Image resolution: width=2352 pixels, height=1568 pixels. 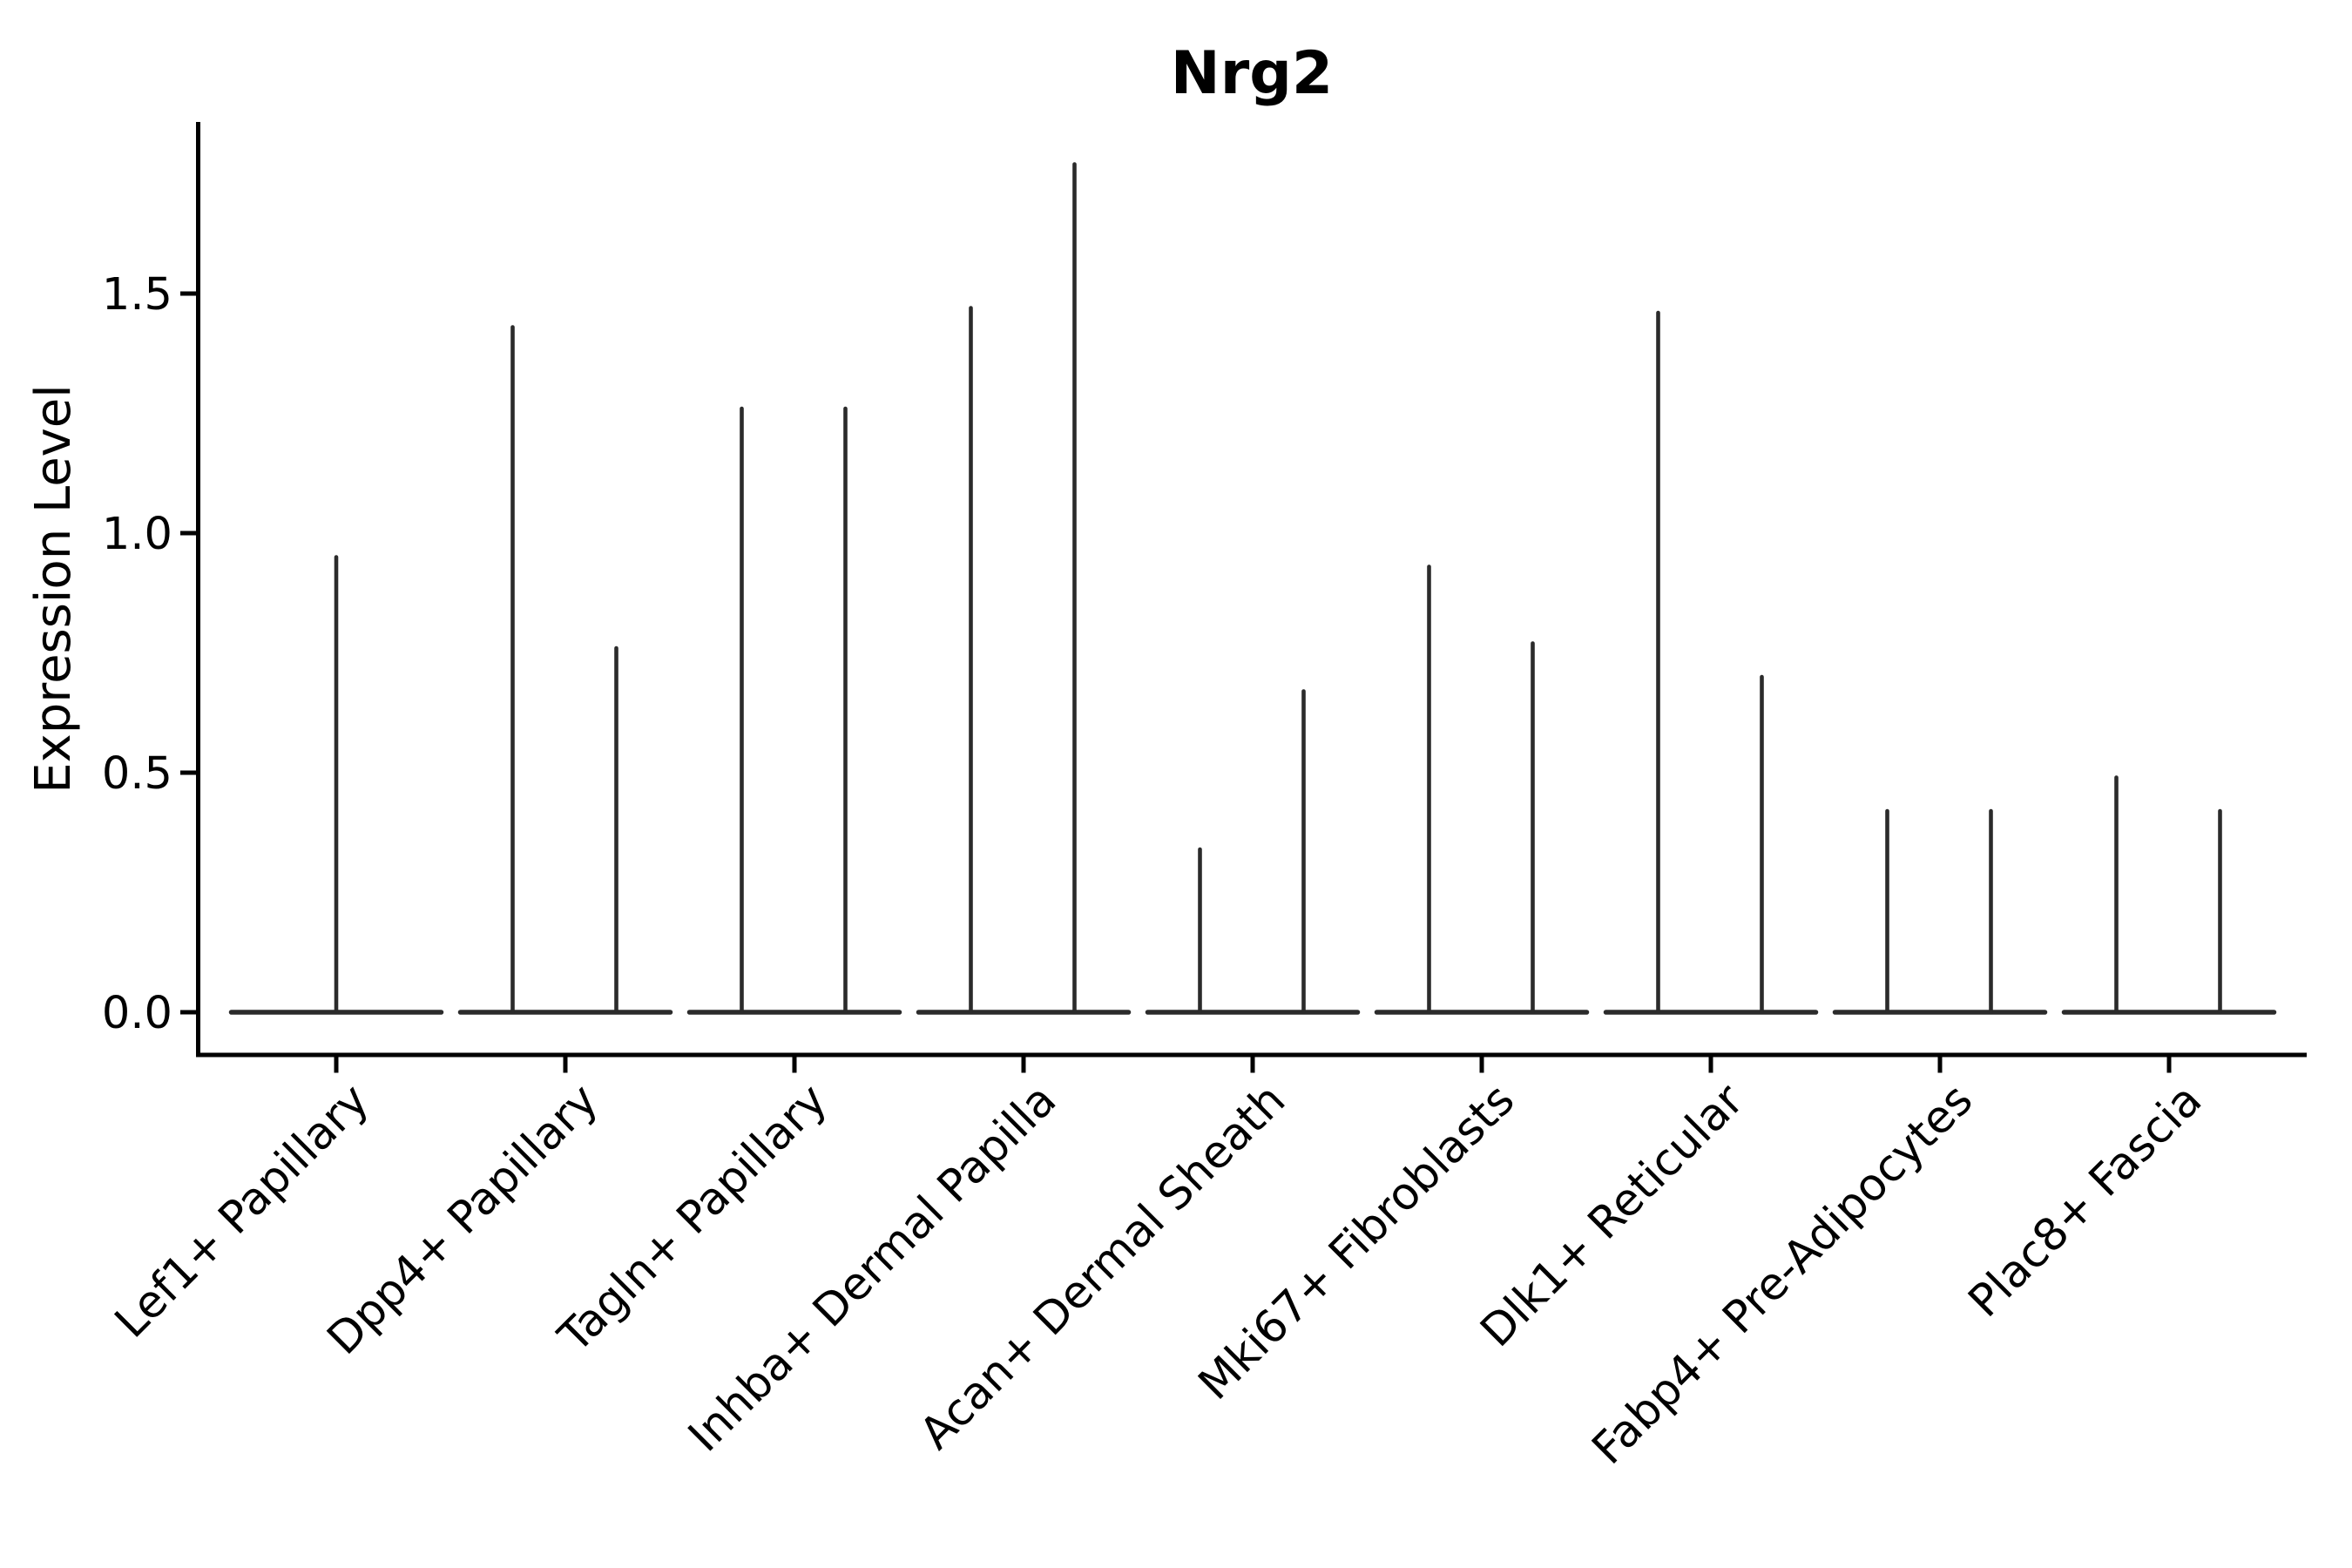 What do you see at coordinates (137, 1014) in the screenshot?
I see `y-tick-label: 0.0` at bounding box center [137, 1014].